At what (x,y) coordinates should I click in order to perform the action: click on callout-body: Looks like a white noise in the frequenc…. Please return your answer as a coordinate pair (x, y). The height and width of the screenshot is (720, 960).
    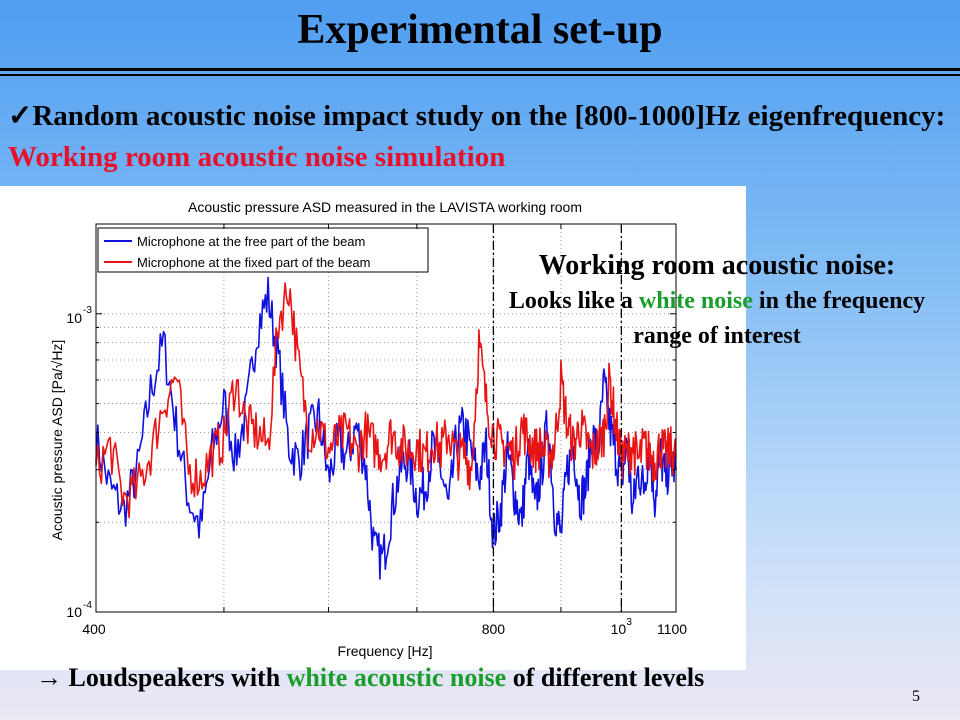
    Looking at the image, I should click on (717, 319).